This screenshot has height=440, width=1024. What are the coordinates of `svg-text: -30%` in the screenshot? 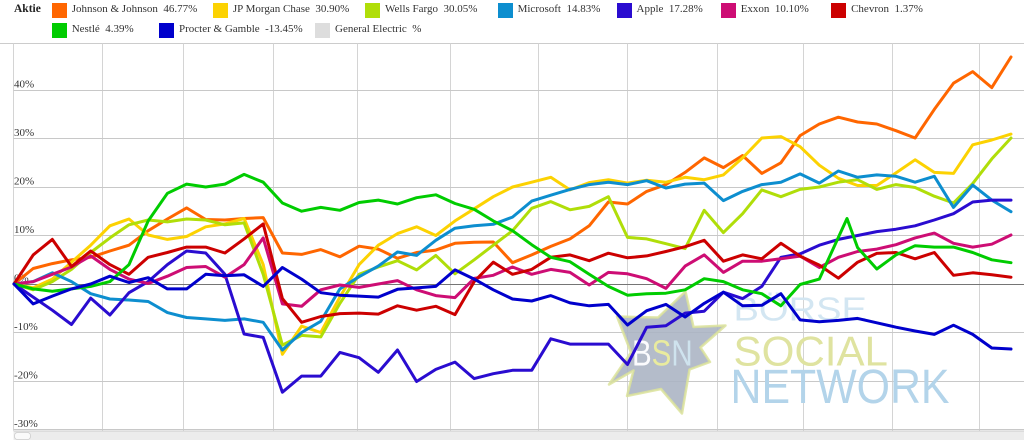 It's located at (26, 424).